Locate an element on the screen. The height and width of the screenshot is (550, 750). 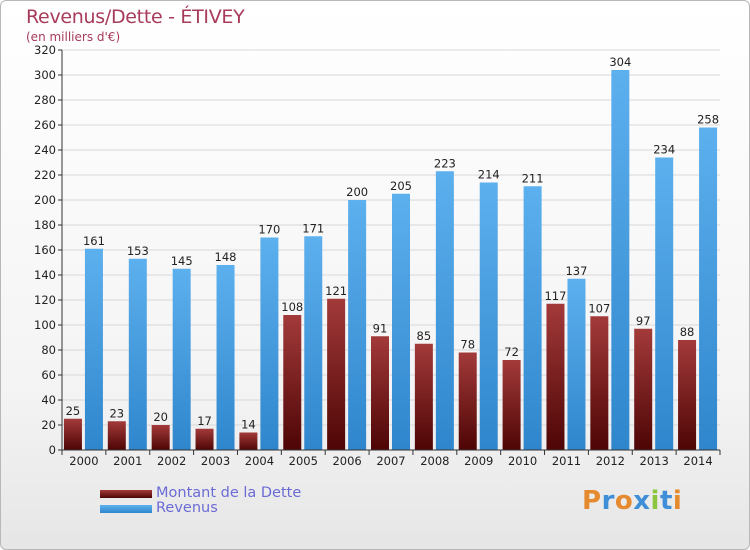
data-label: 20 is located at coordinates (160, 417).